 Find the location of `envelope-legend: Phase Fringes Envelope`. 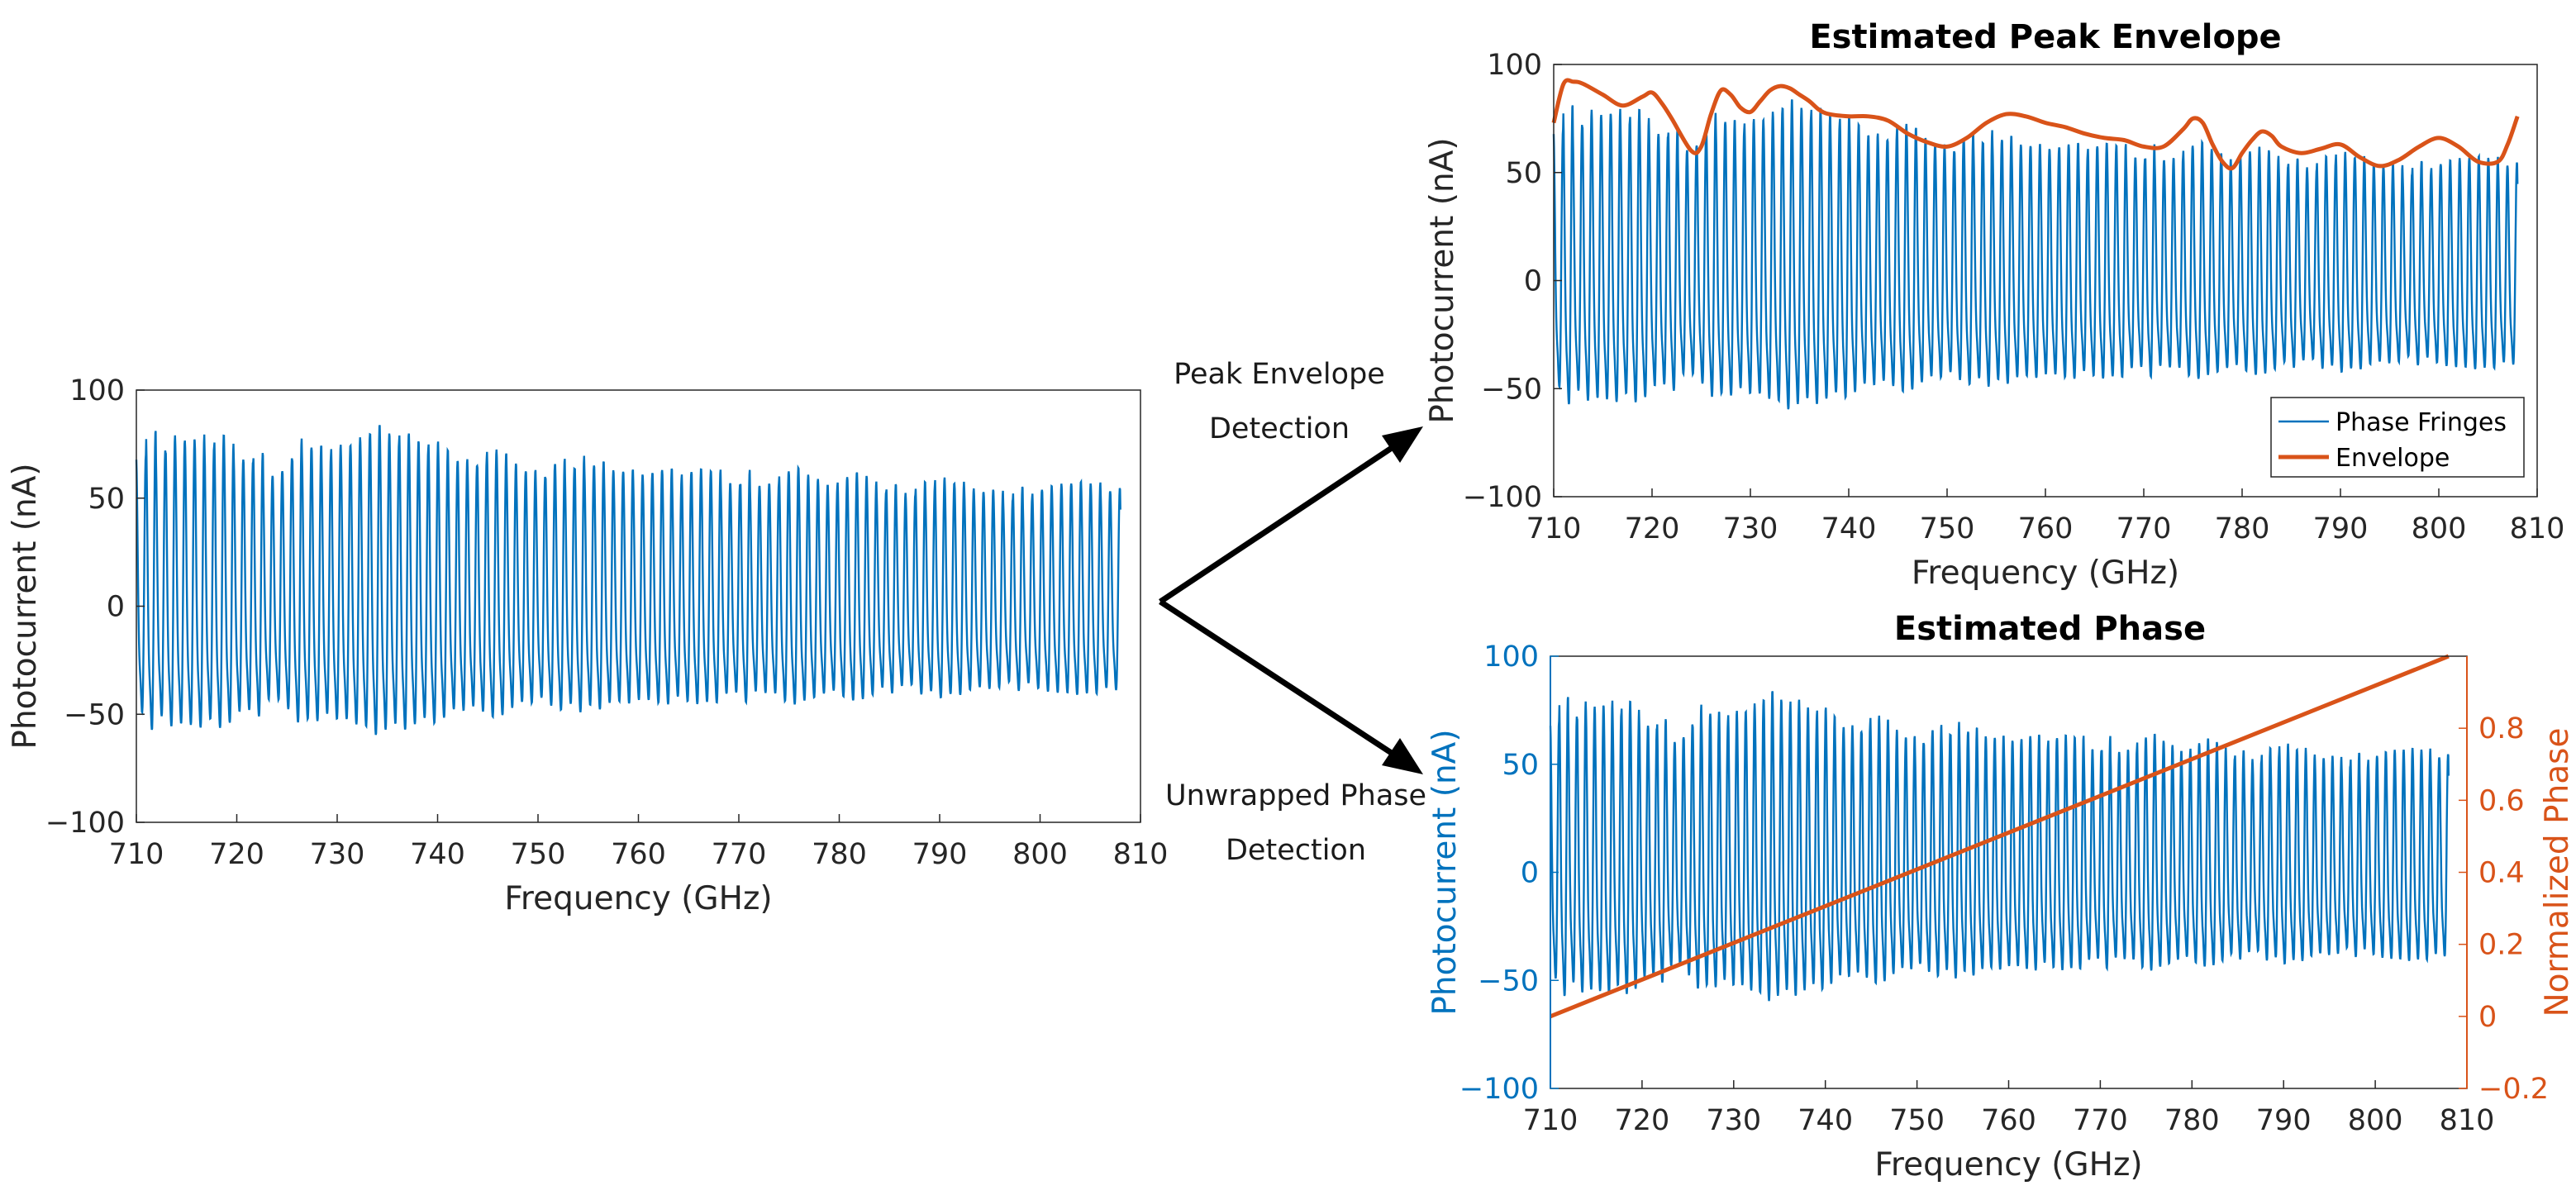

envelope-legend: Phase Fringes Envelope is located at coordinates (2398, 437).